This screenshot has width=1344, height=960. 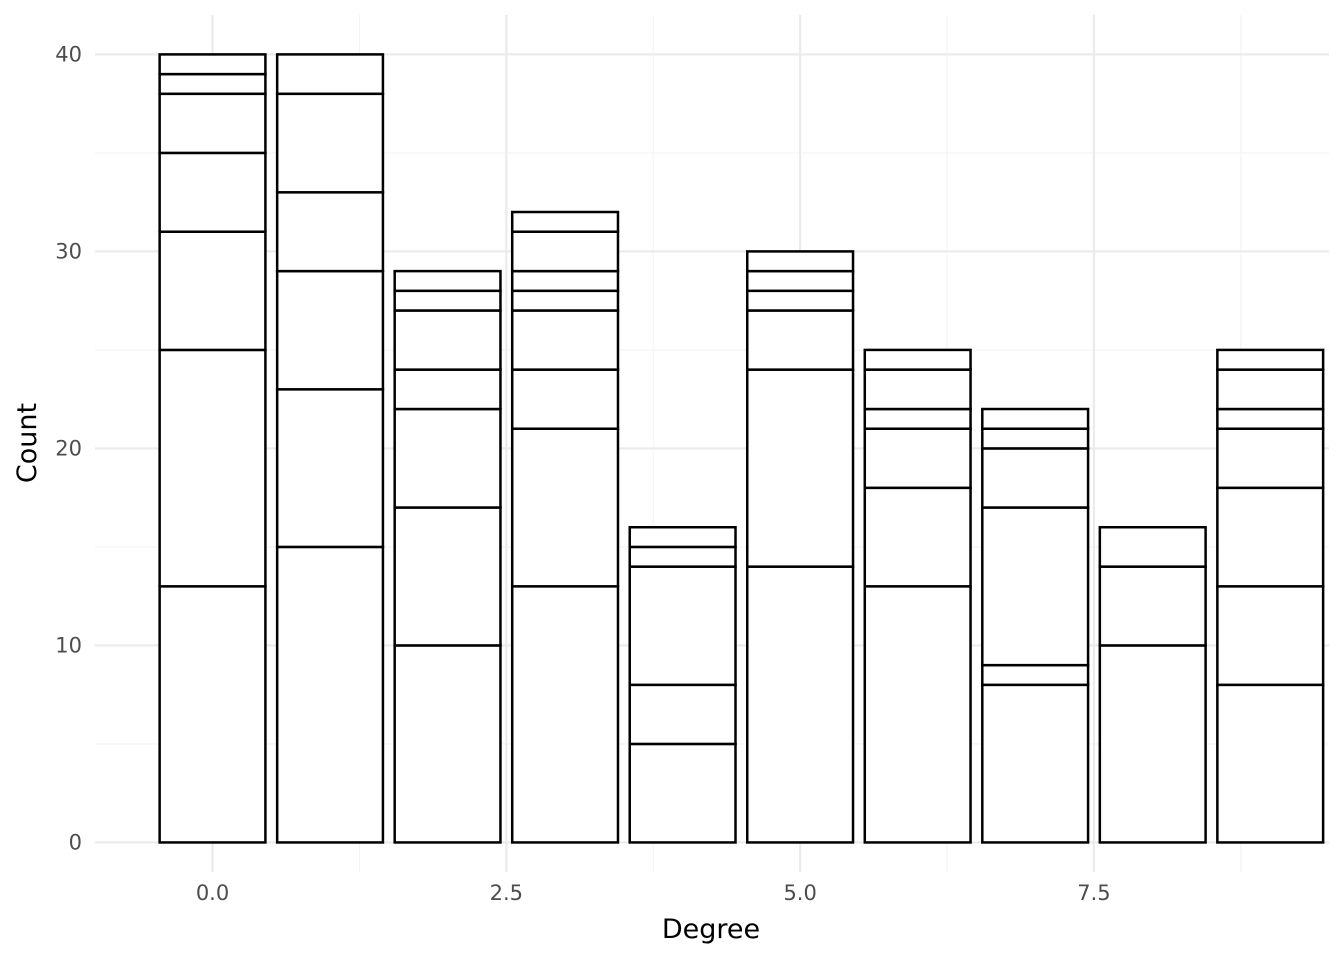 What do you see at coordinates (653, 893) in the screenshot?
I see `x-axis-tick-labels: 0.0 2.5 5.0 7.5` at bounding box center [653, 893].